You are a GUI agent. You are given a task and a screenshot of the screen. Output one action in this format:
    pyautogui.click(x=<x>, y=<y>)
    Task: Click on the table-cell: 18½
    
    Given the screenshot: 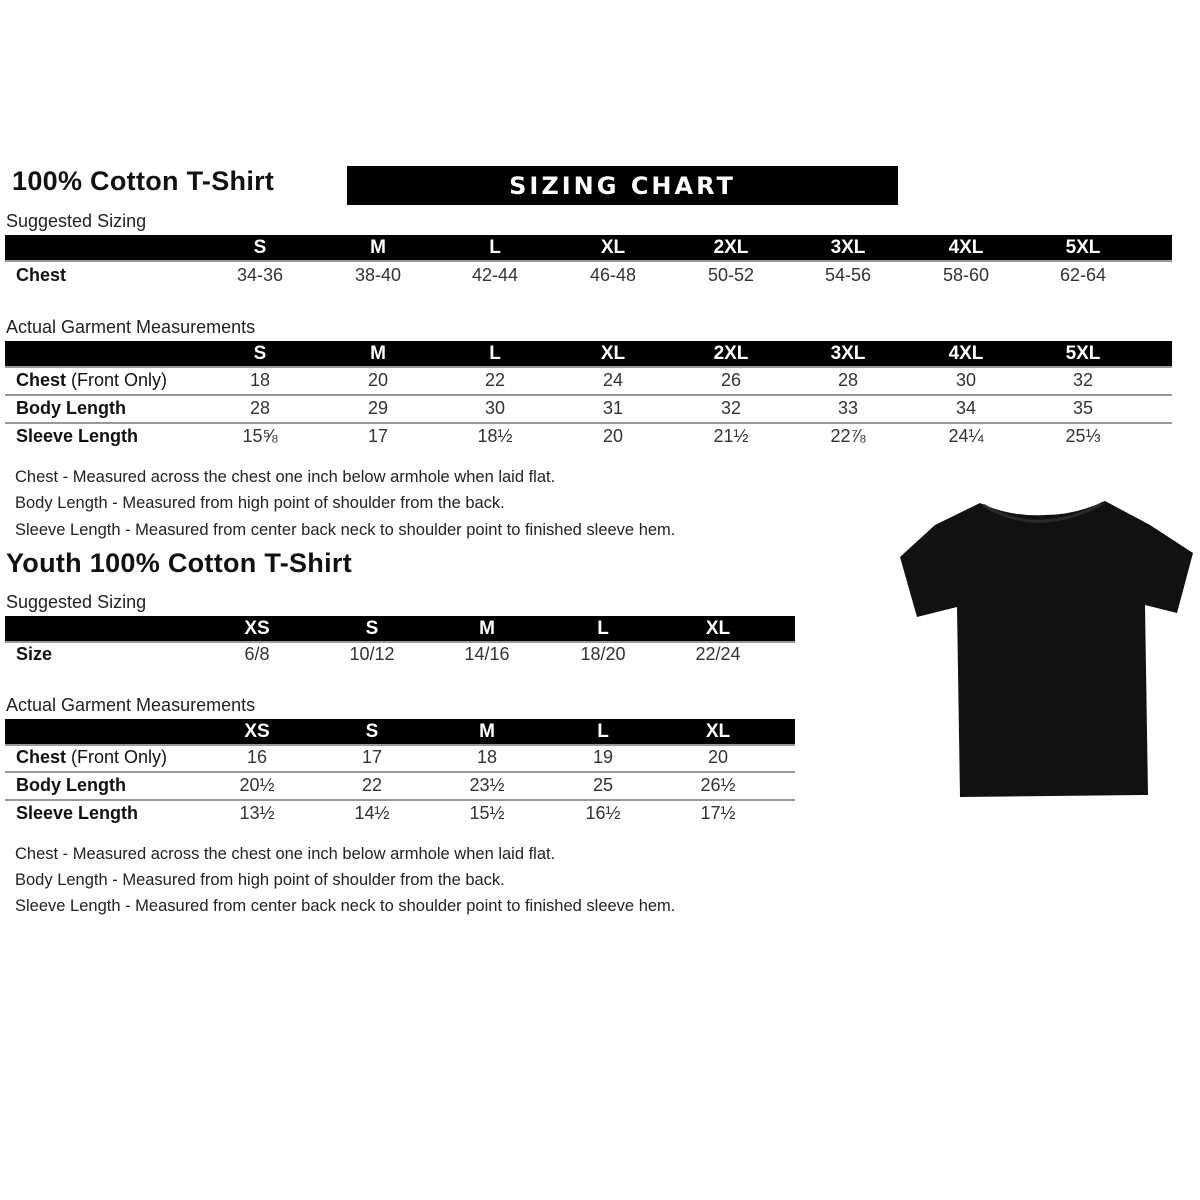 What is the action you would take?
    pyautogui.click(x=495, y=436)
    